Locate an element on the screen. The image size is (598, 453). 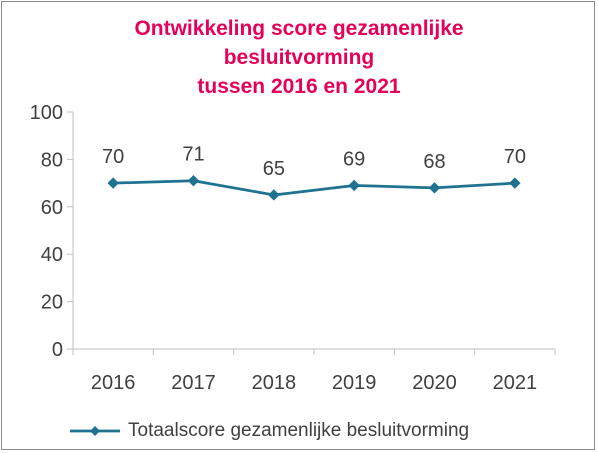
data-label: 65 is located at coordinates (274, 169).